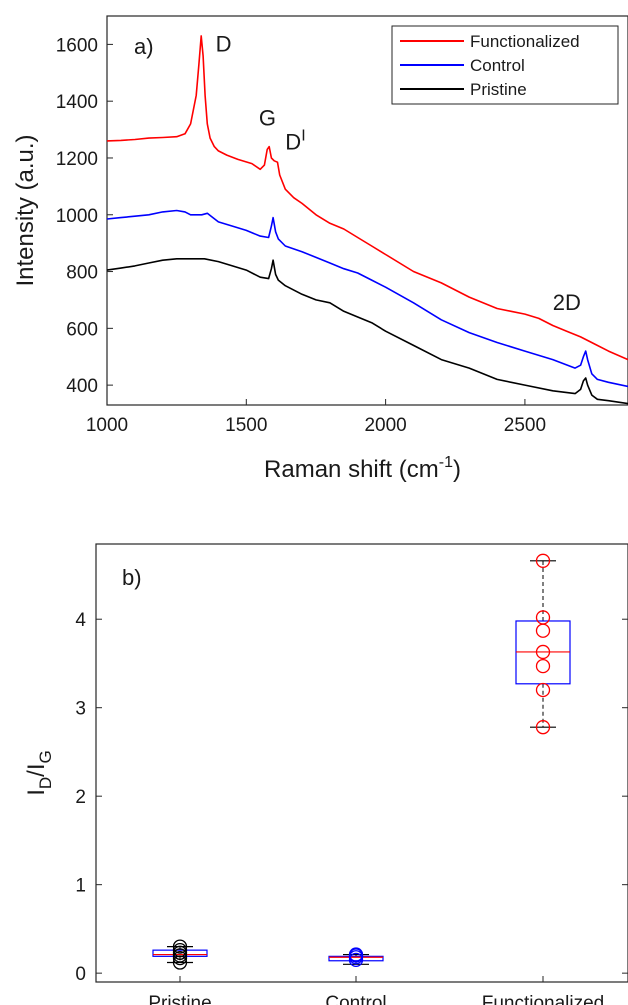  Describe the element at coordinates (567, 302) in the screenshot. I see `peak-label-2d: 2D` at that location.